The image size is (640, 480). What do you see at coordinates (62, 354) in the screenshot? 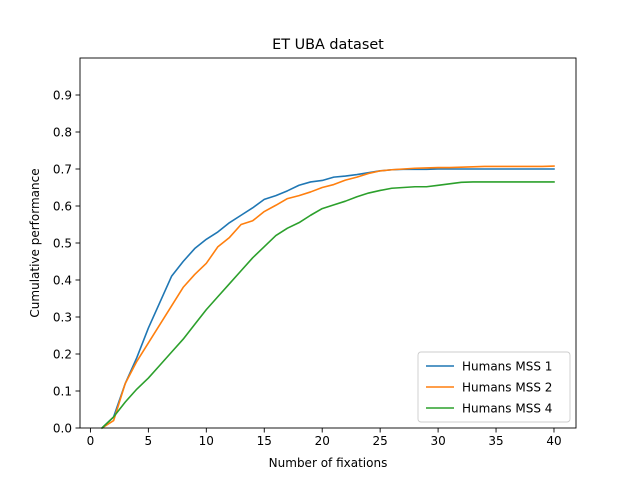
I see `y-tick-label: 0.2` at bounding box center [62, 354].